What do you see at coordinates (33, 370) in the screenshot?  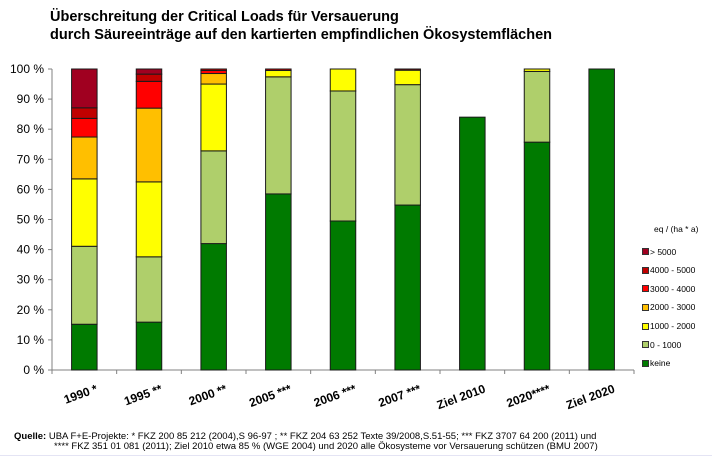 I see `y-tick-label: 0 %` at bounding box center [33, 370].